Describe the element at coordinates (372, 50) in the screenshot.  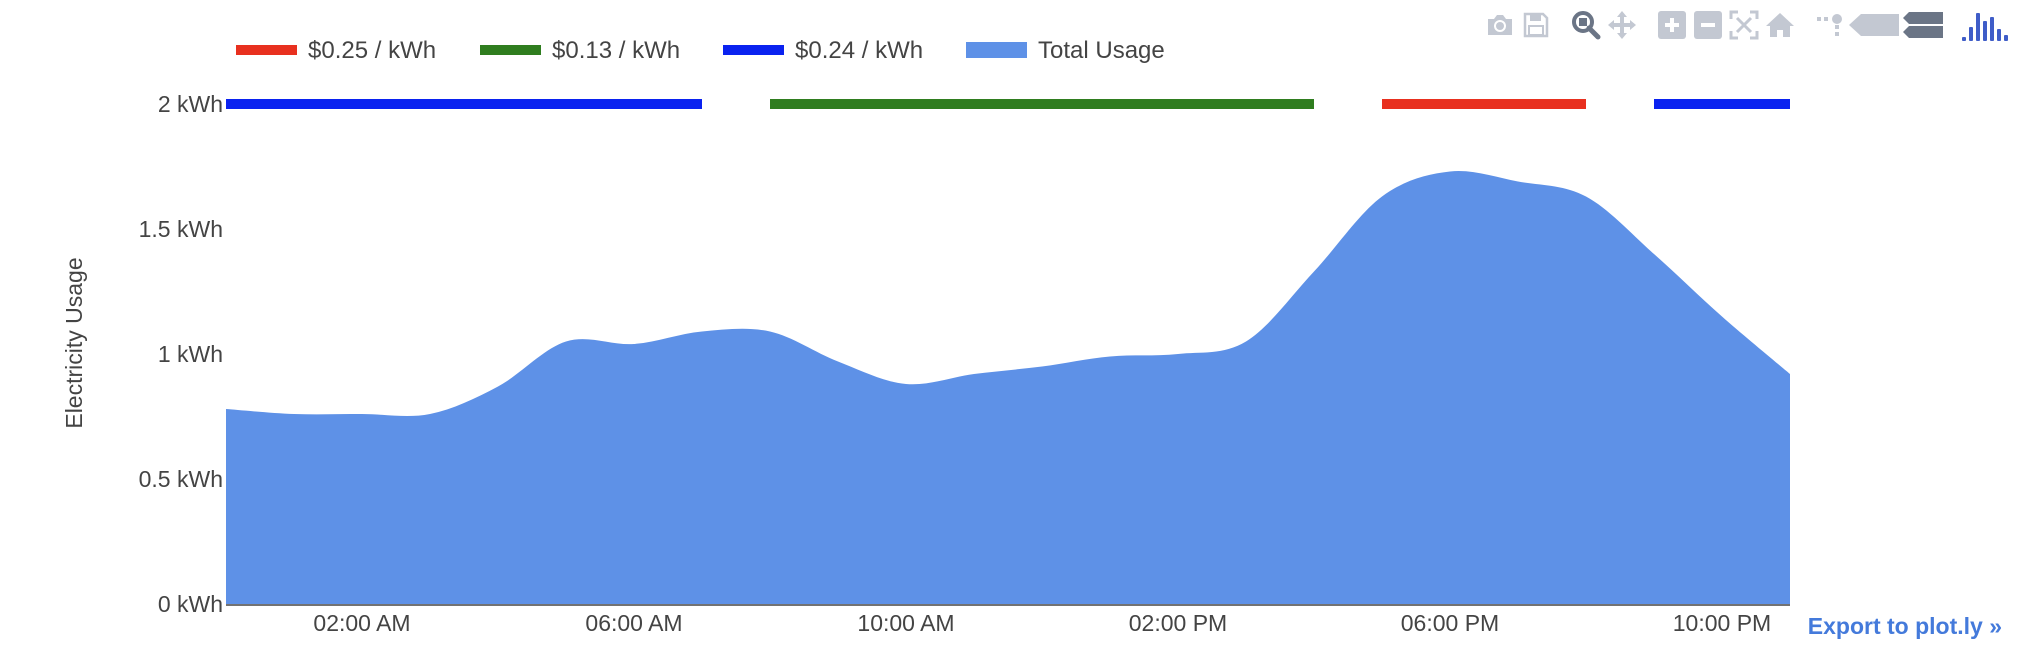
I see `legend-item-label: $0.25 / kWh` at that location.